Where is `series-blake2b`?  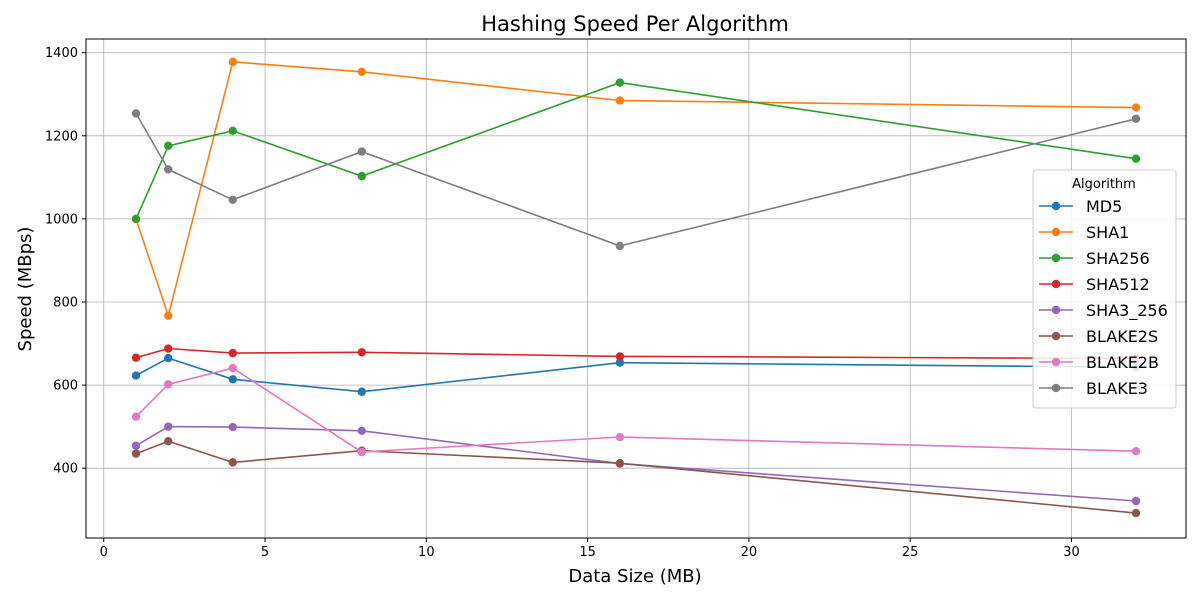
series-blake2b is located at coordinates (636, 410).